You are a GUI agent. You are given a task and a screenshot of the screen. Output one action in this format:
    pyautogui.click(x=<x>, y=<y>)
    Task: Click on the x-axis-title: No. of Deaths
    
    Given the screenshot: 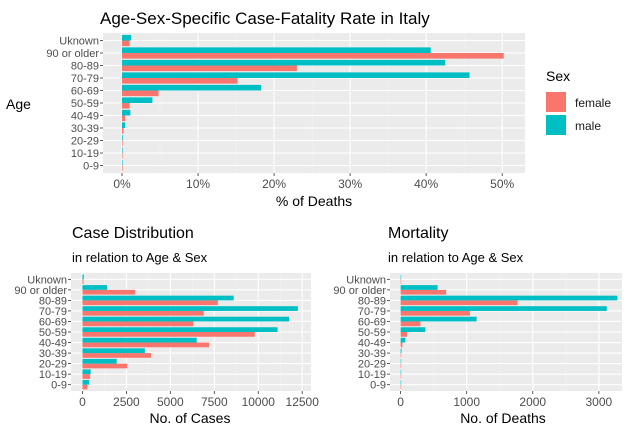 What is the action you would take?
    pyautogui.click(x=503, y=418)
    